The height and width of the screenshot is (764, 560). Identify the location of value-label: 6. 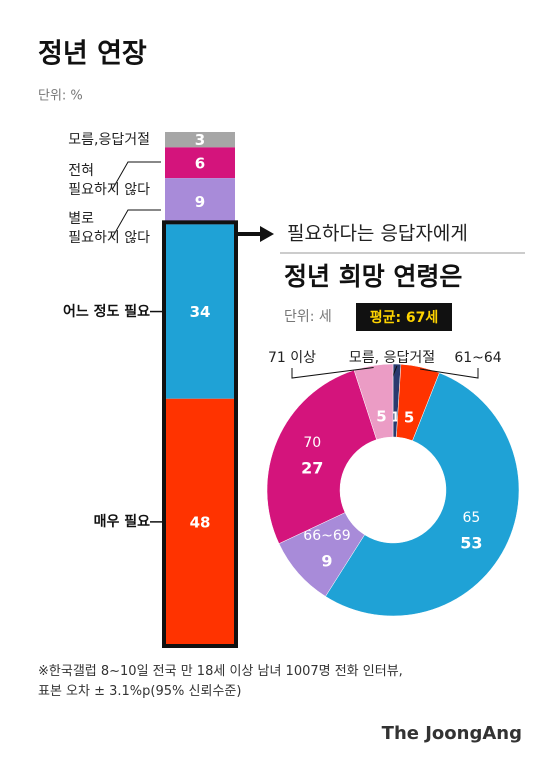
(200, 163).